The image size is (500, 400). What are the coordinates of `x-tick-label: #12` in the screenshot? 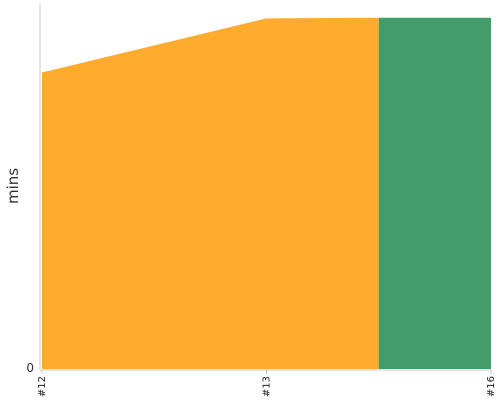 It's located at (42, 386).